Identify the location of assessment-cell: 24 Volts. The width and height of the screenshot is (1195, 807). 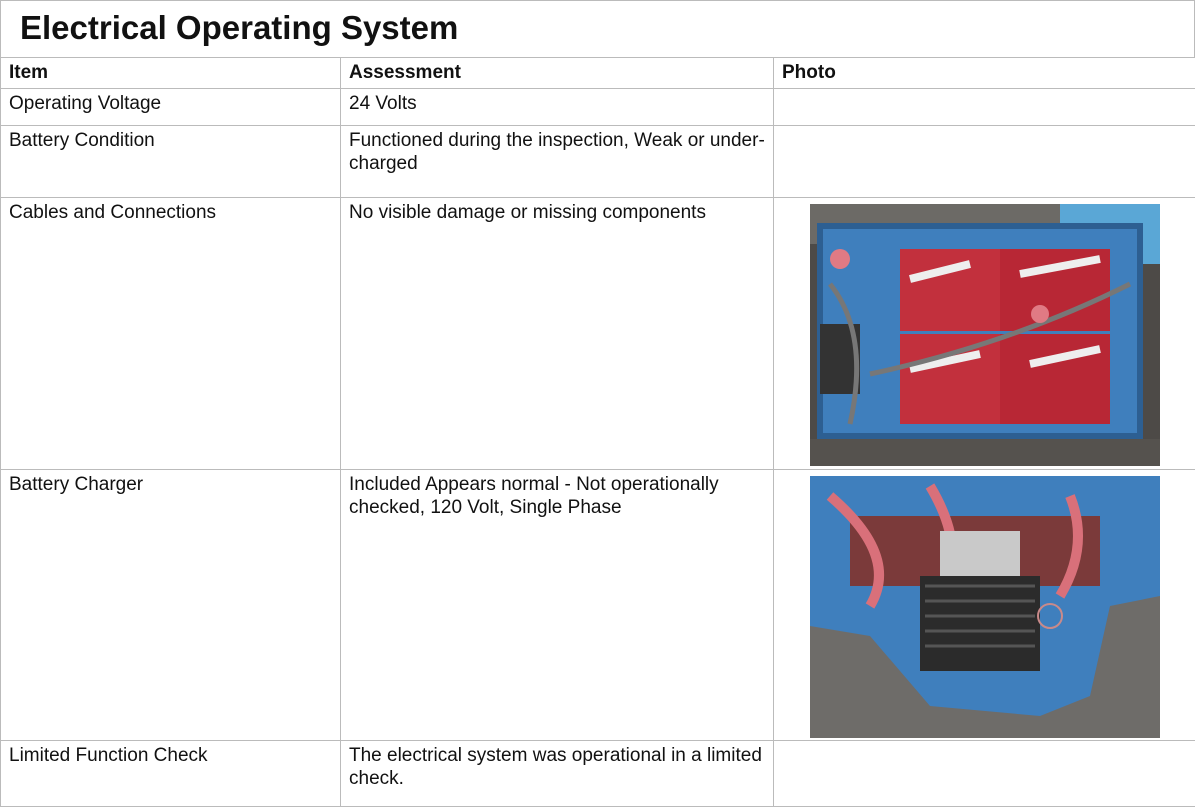
(557, 107).